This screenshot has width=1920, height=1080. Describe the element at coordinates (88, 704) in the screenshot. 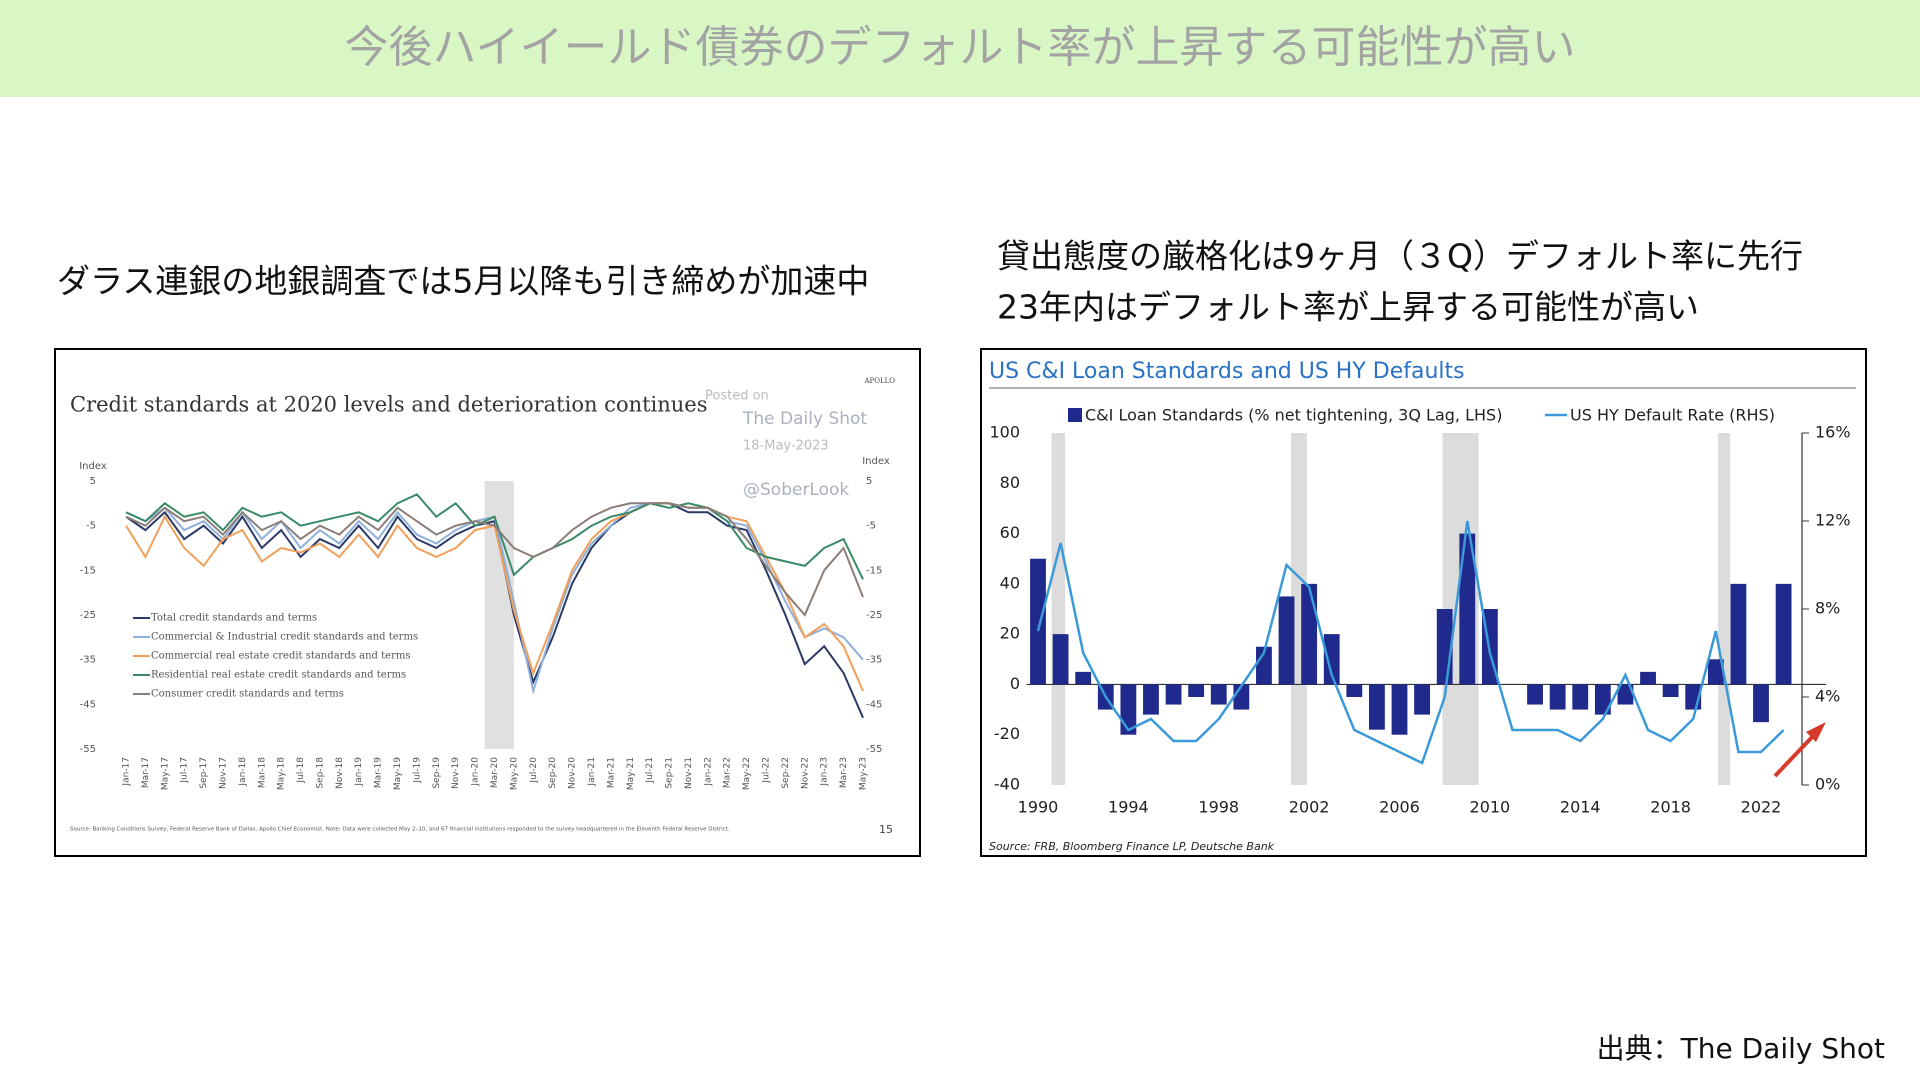

I see `y-tick-label: -45` at that location.